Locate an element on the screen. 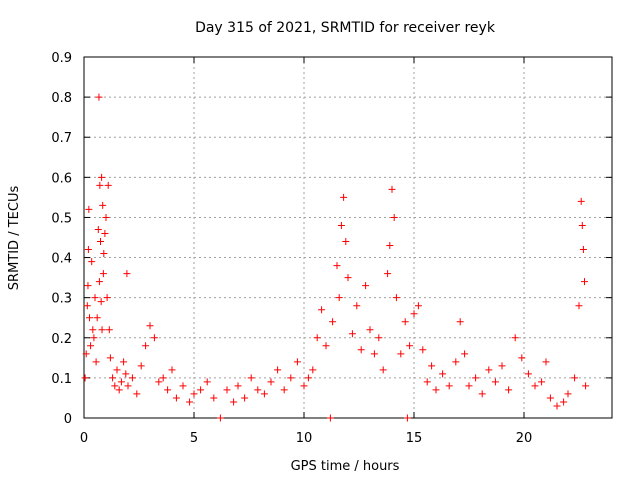 The image size is (640, 480). y-tick-label: 0.3 is located at coordinates (61, 299).